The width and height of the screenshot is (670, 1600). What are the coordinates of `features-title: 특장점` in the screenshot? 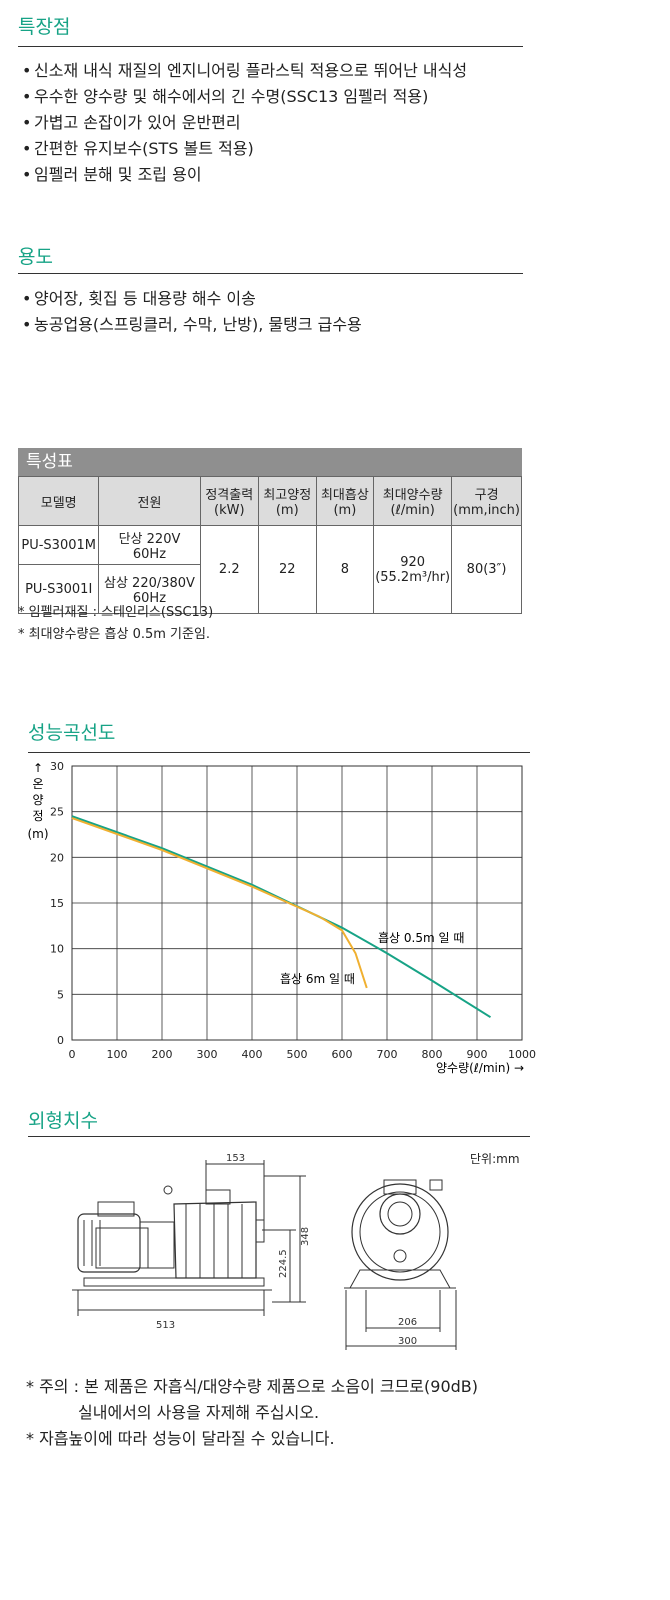 It's located at (44, 27).